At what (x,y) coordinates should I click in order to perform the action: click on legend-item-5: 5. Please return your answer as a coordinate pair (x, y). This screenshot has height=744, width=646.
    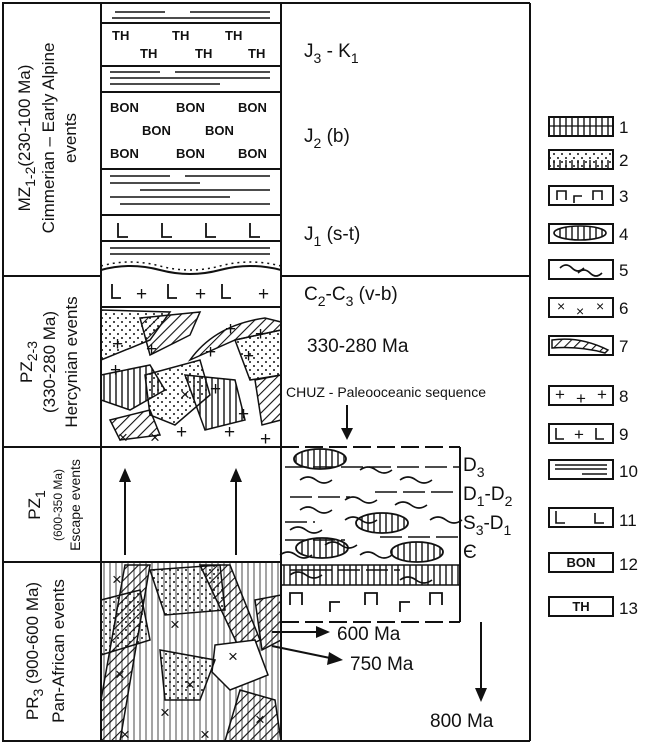
    Looking at the image, I should click on (588, 269).